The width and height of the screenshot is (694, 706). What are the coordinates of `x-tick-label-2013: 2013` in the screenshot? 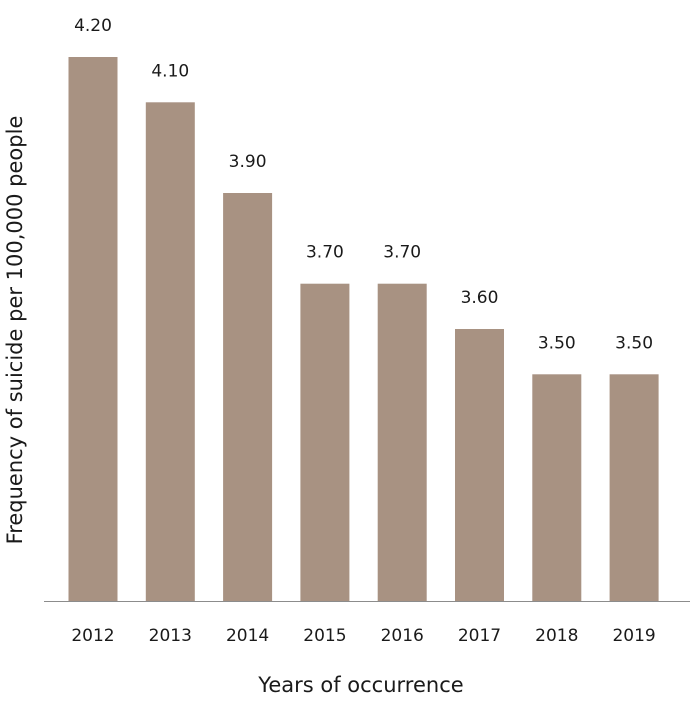 It's located at (170, 636).